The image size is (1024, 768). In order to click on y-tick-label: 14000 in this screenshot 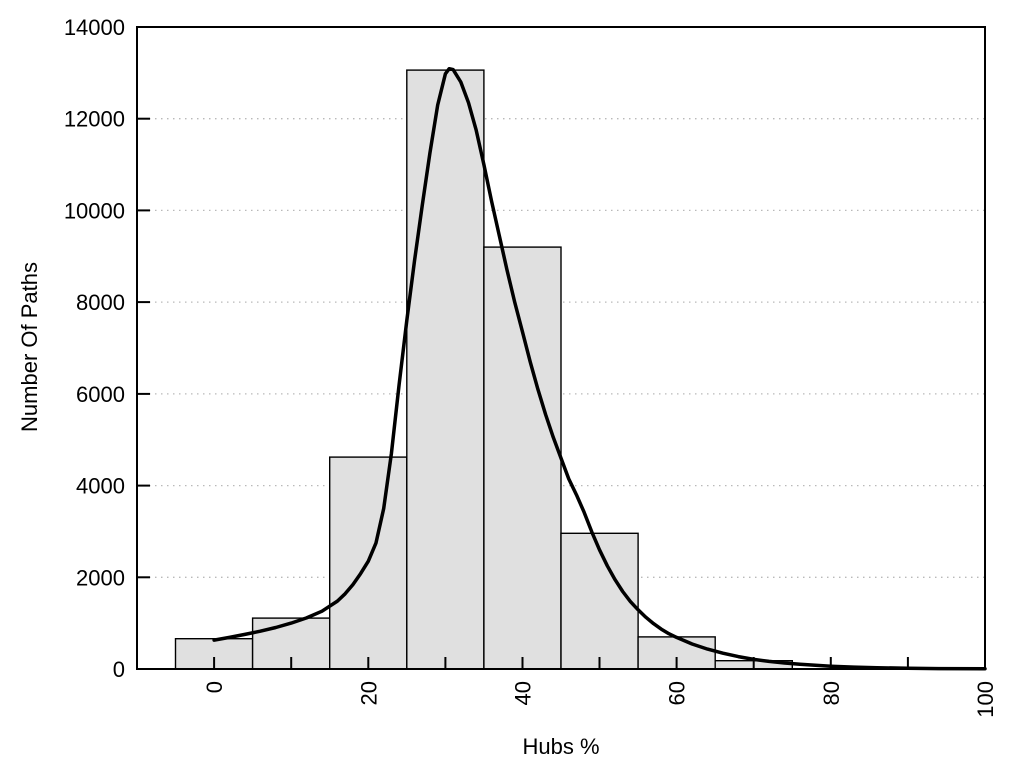, I will do `click(94, 27)`.